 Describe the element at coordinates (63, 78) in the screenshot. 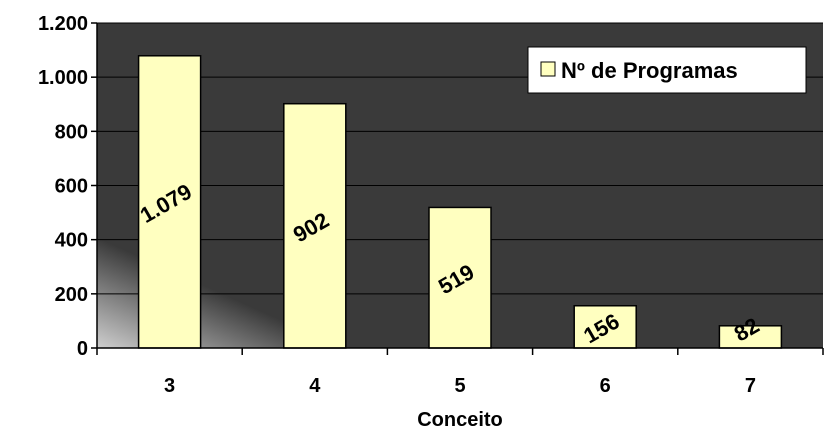

I see `y-tick-label: 1.000` at that location.